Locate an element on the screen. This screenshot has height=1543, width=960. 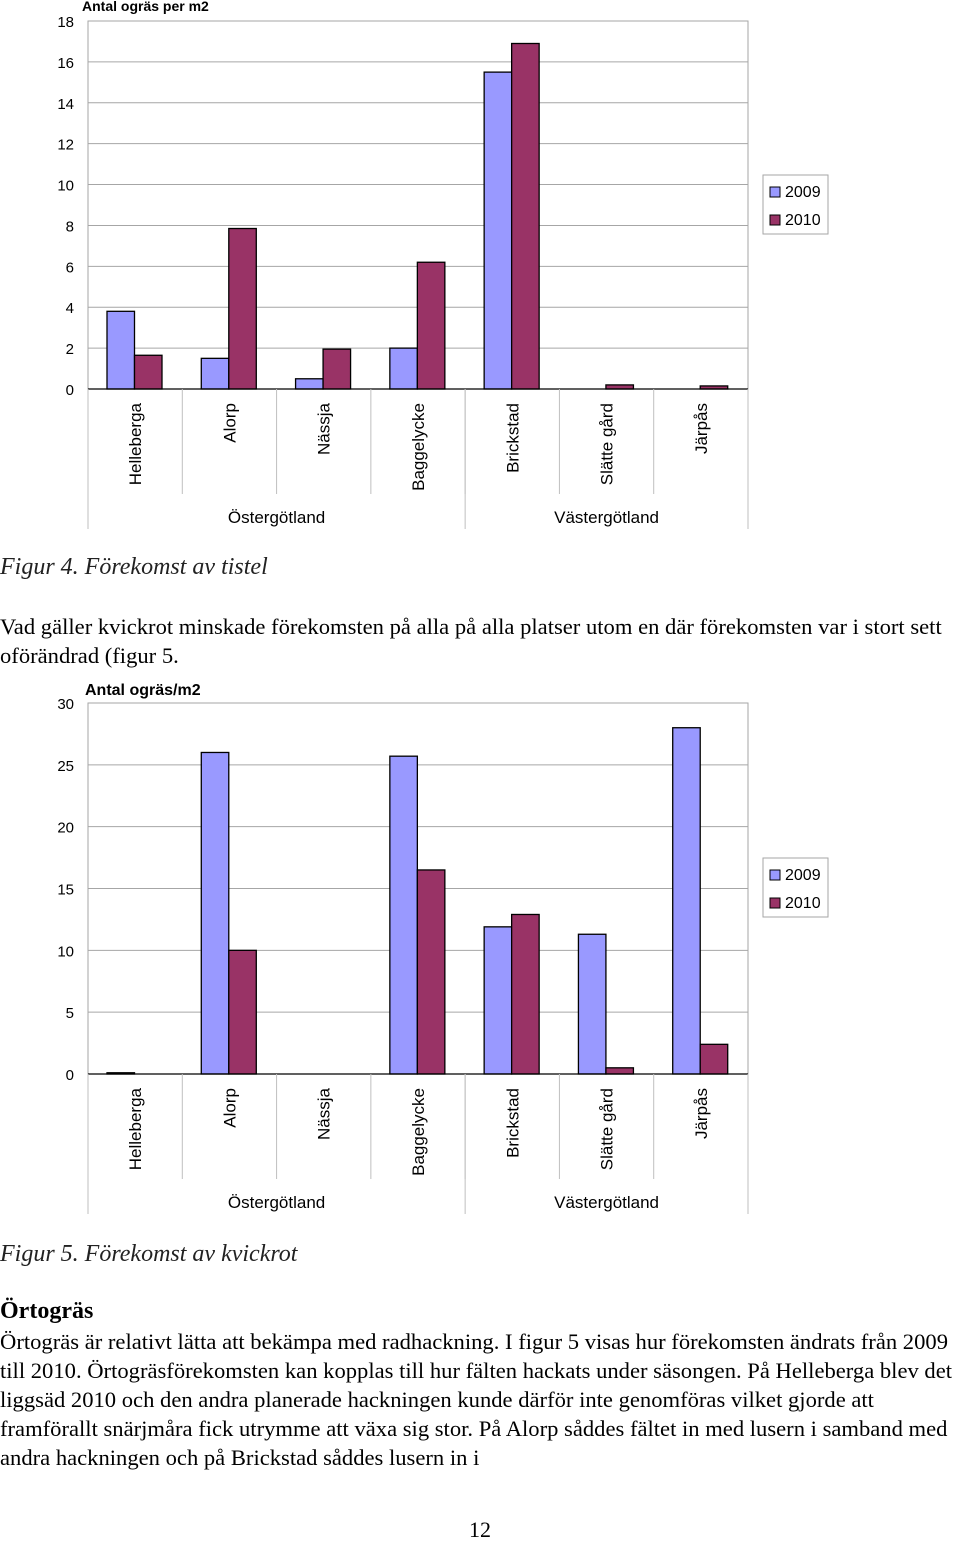
y-tick-label: 16 is located at coordinates (65, 63).